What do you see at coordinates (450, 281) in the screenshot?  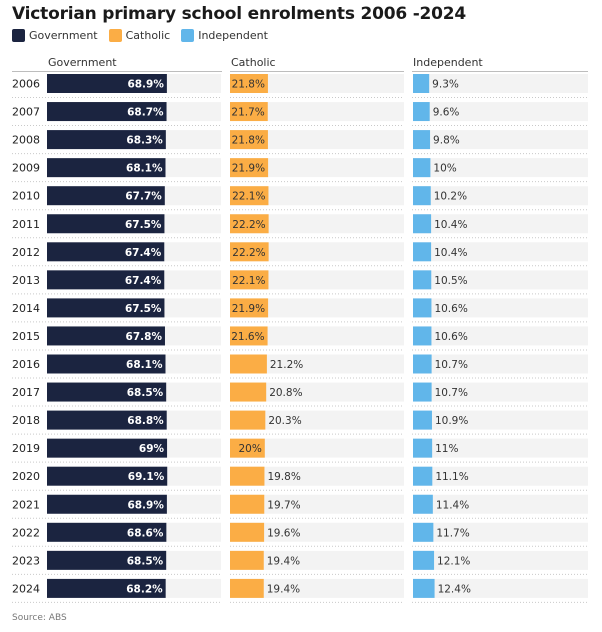 I see `data-label-independent: 10.5%` at bounding box center [450, 281].